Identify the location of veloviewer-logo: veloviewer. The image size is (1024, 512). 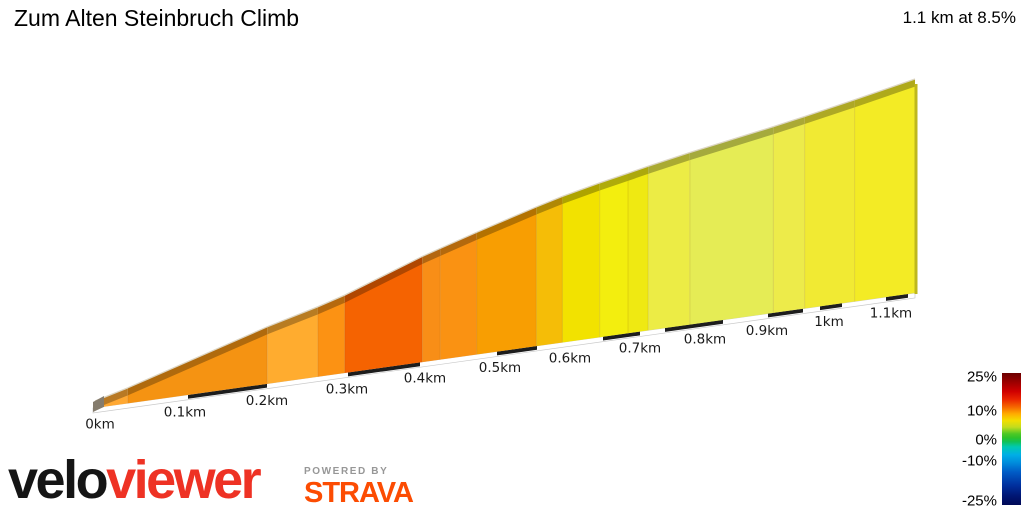
(135, 480).